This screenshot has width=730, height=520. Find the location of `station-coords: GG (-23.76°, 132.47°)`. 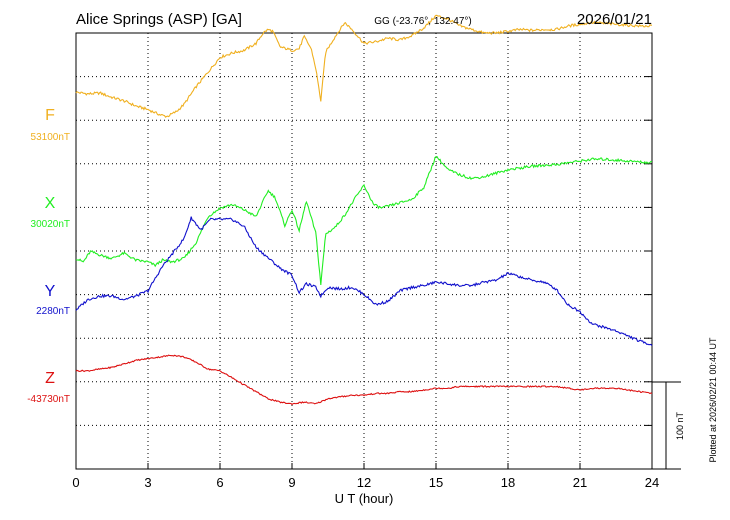

station-coords: GG (-23.76°, 132.47°) is located at coordinates (423, 21).